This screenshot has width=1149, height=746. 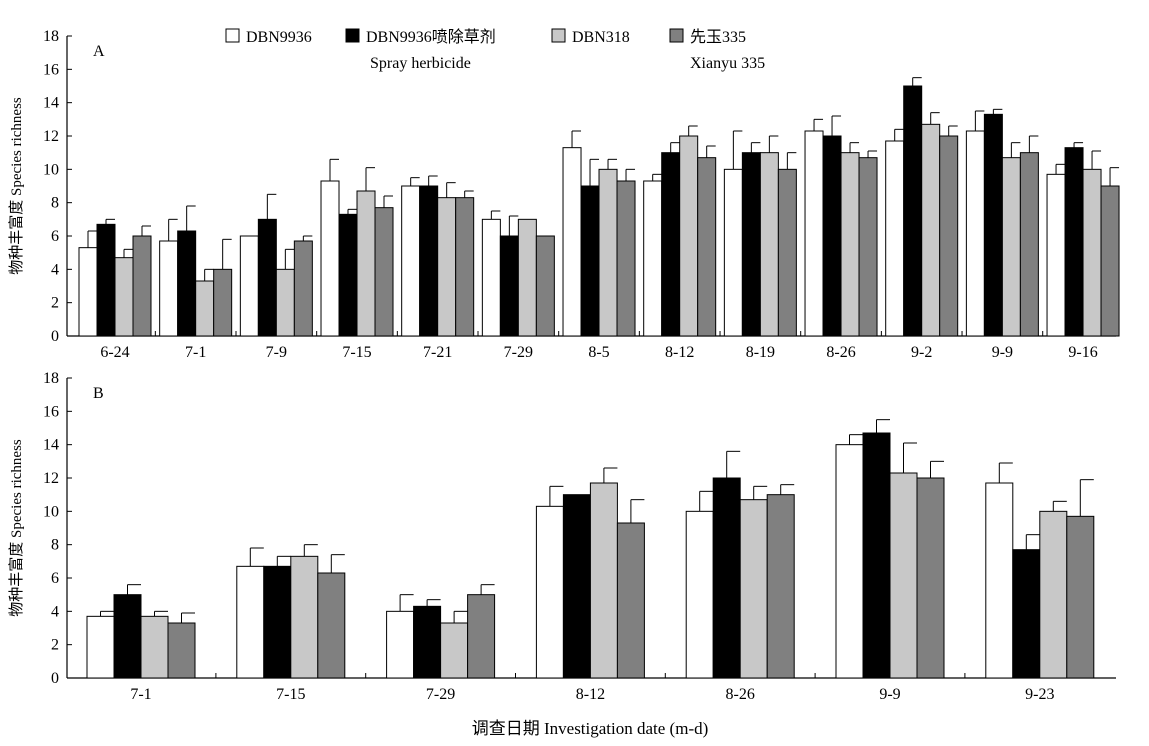 I want to click on panel-label: B, so click(x=98, y=393).